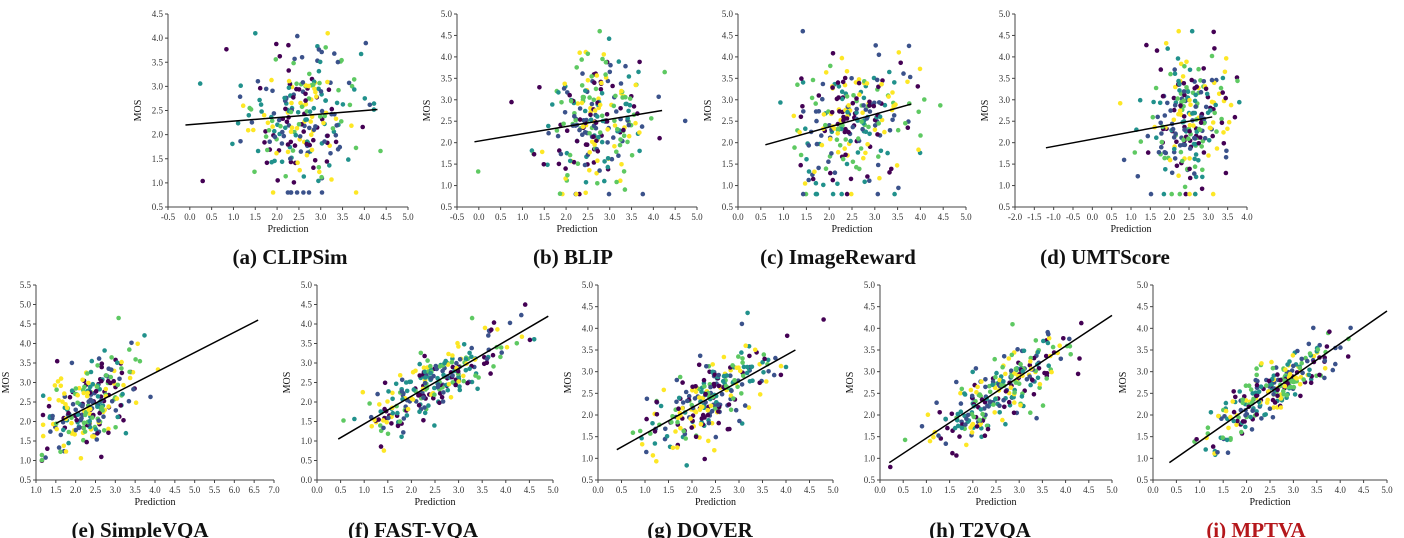 This screenshot has width=1404, height=538. Describe the element at coordinates (1054, 217) in the screenshot. I see `x-tick-label: -1.0` at that location.